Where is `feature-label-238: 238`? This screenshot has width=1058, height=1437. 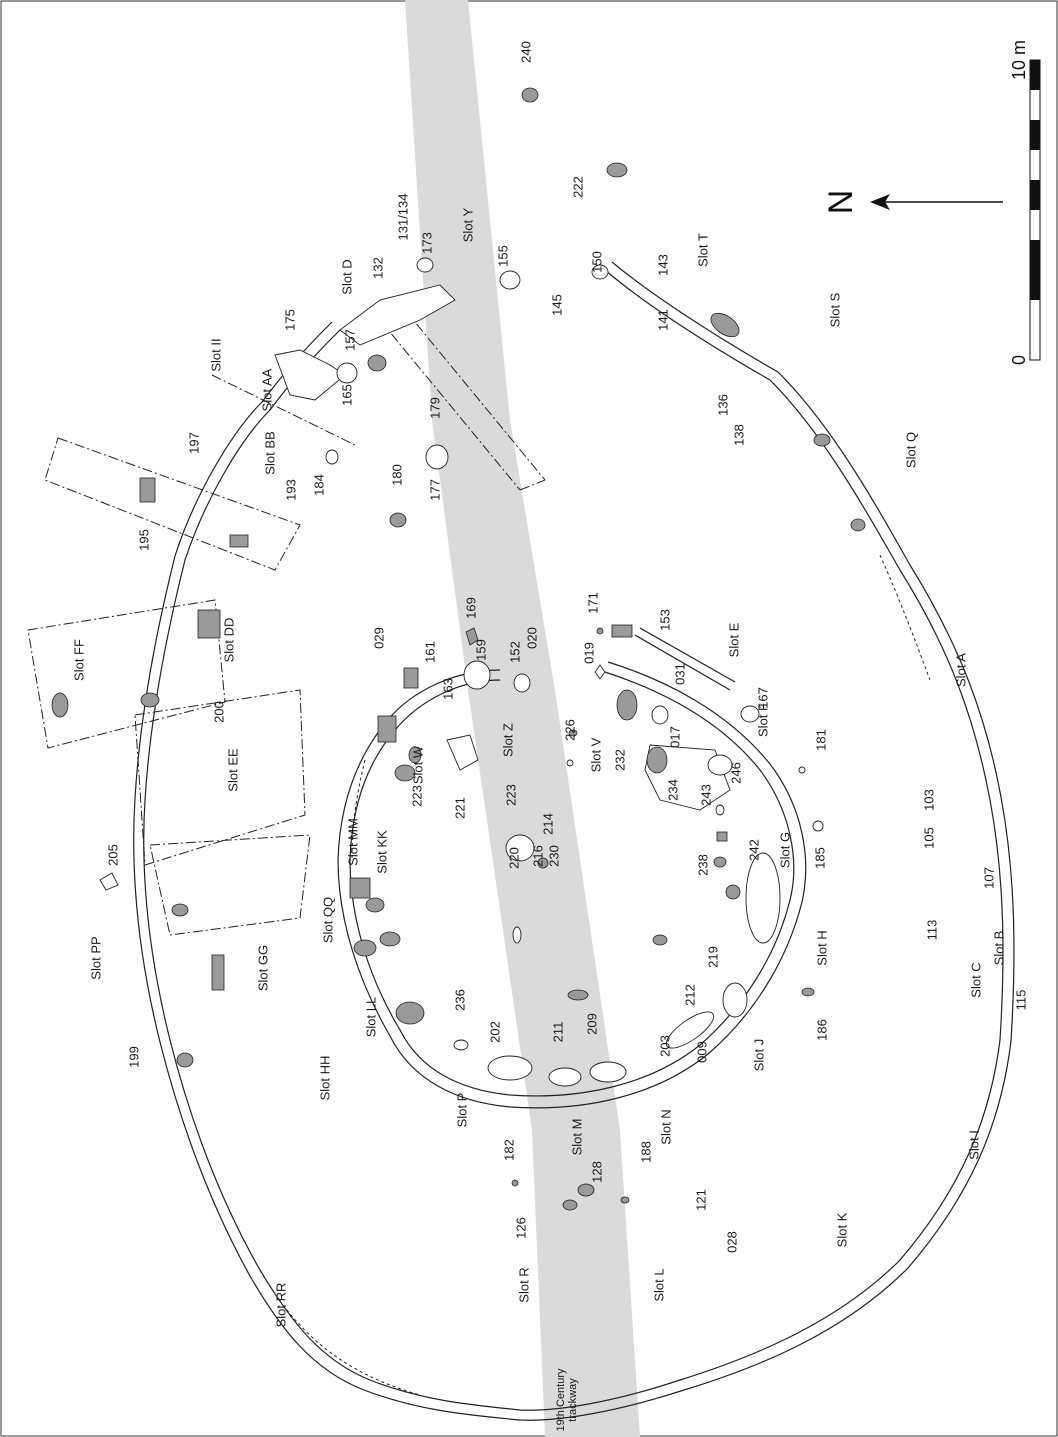
feature-label-238: 238 is located at coordinates (702, 865).